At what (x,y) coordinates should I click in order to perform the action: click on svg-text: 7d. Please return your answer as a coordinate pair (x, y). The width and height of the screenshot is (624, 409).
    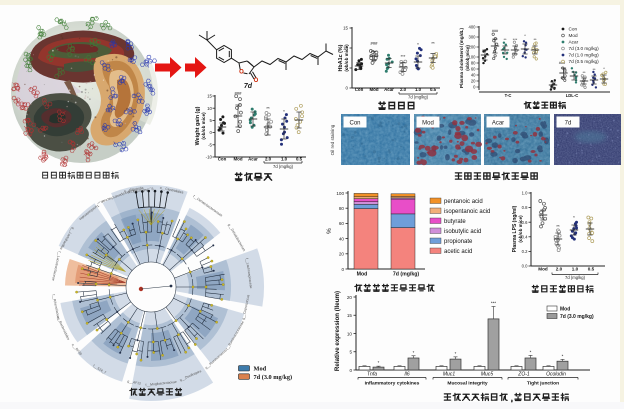
    Looking at the image, I should click on (248, 86).